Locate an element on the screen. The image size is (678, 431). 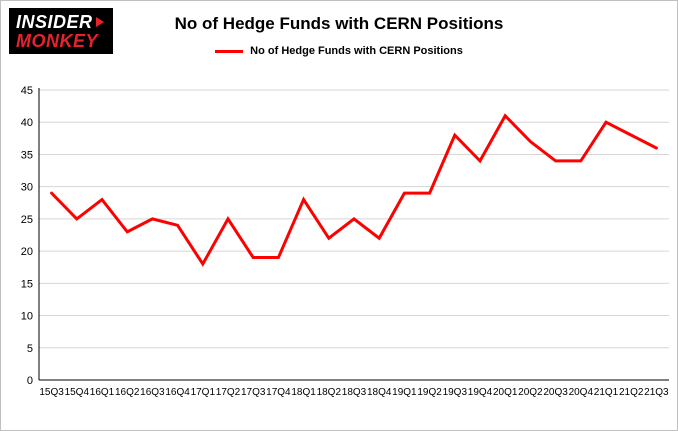
x-axis-label: 20Q4 is located at coordinates (581, 392).